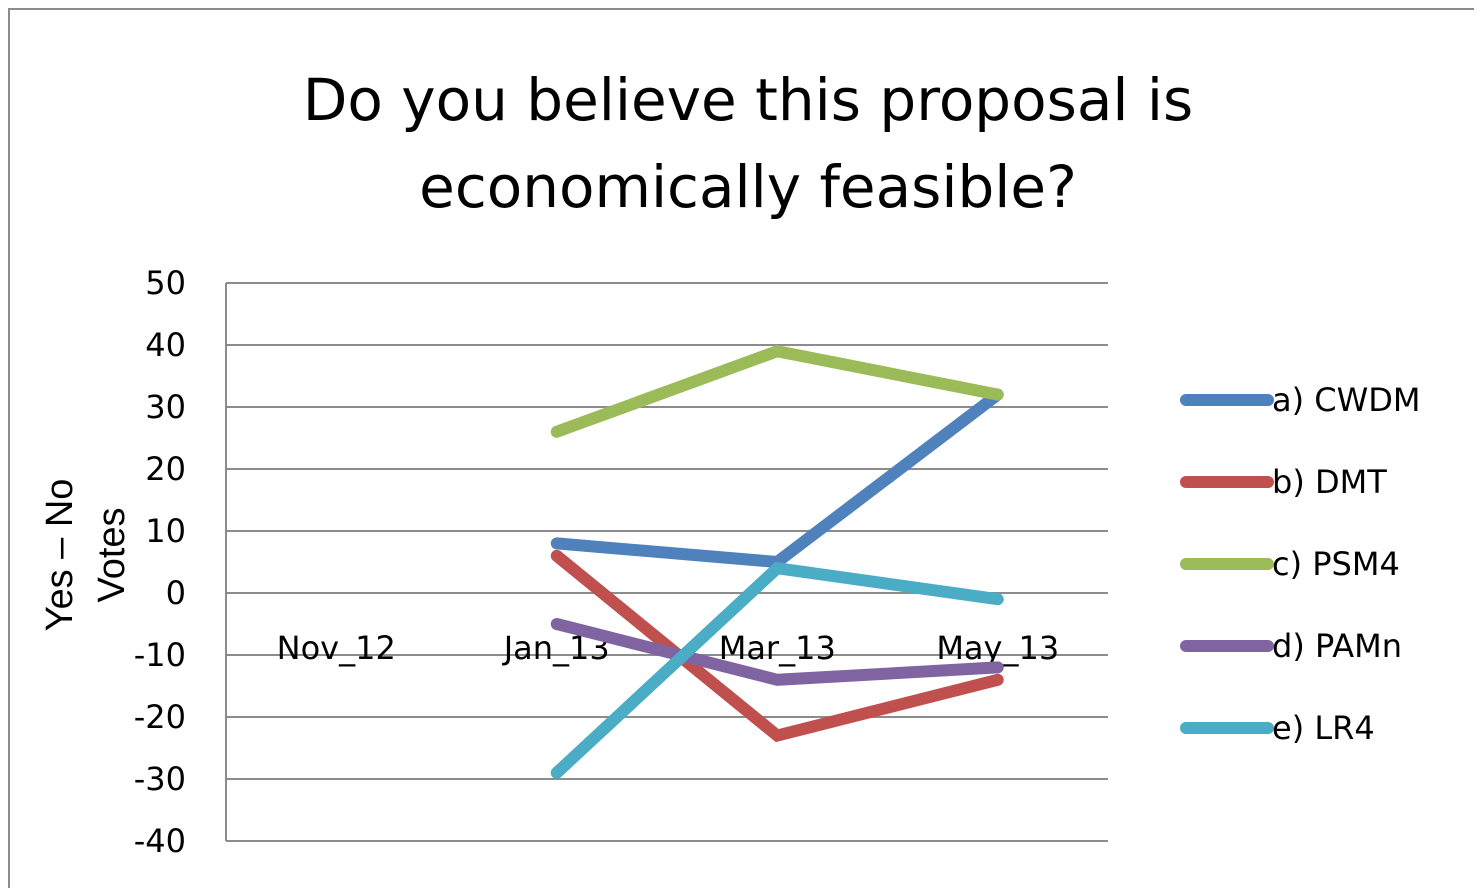 The height and width of the screenshot is (892, 1477). What do you see at coordinates (748, 187) in the screenshot?
I see `chart-title-line-2: economically feasible?` at bounding box center [748, 187].